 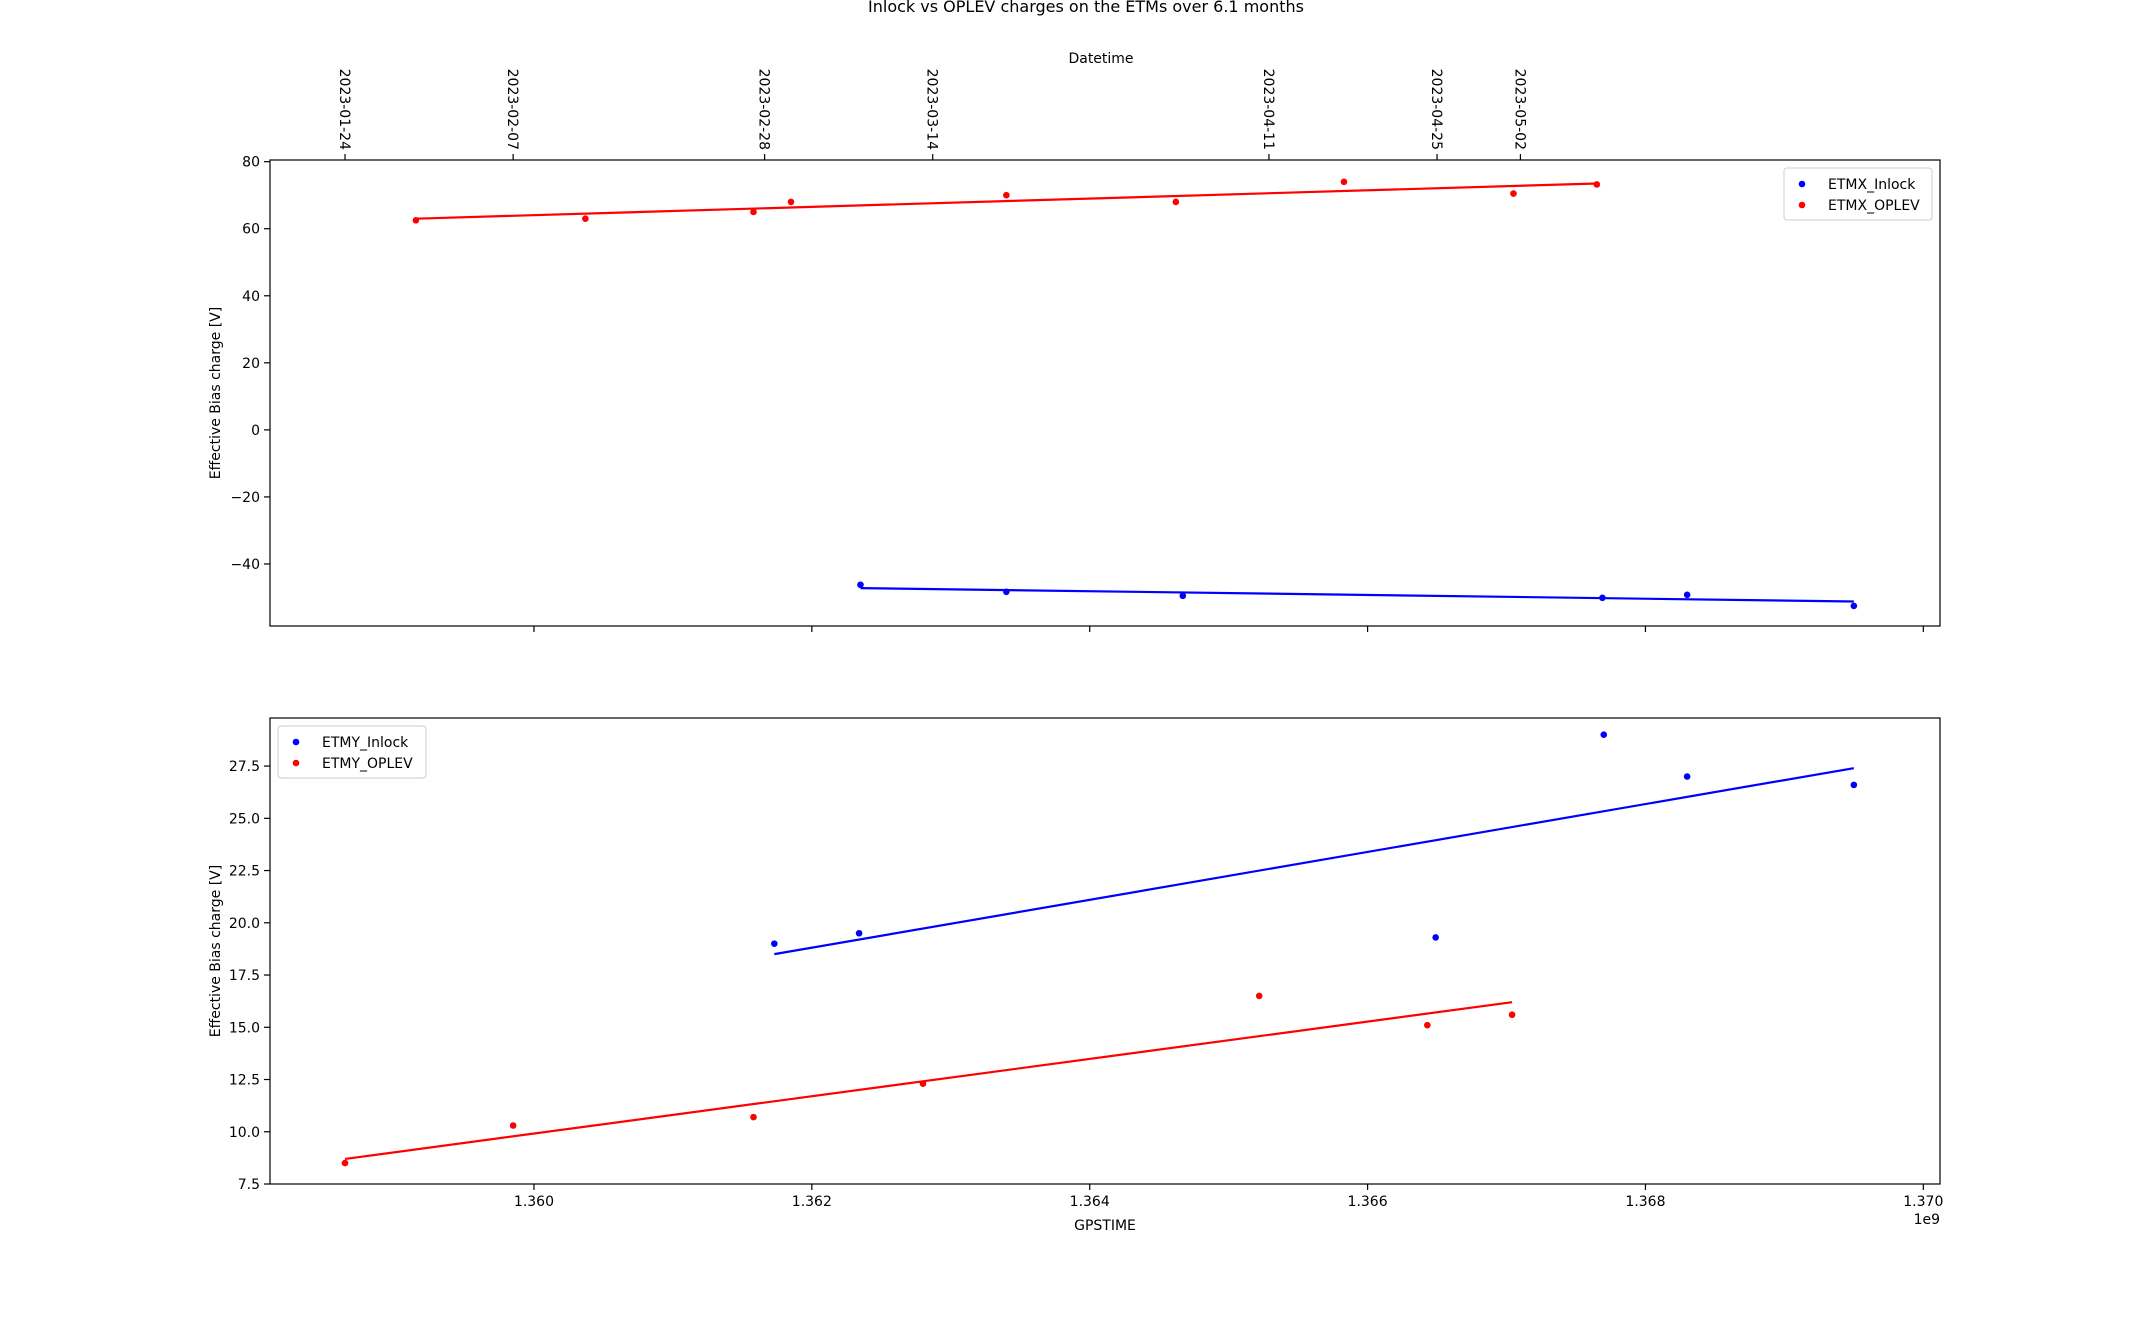 What do you see at coordinates (249, 1185) in the screenshot?
I see `y-tick-label: 7.5` at bounding box center [249, 1185].